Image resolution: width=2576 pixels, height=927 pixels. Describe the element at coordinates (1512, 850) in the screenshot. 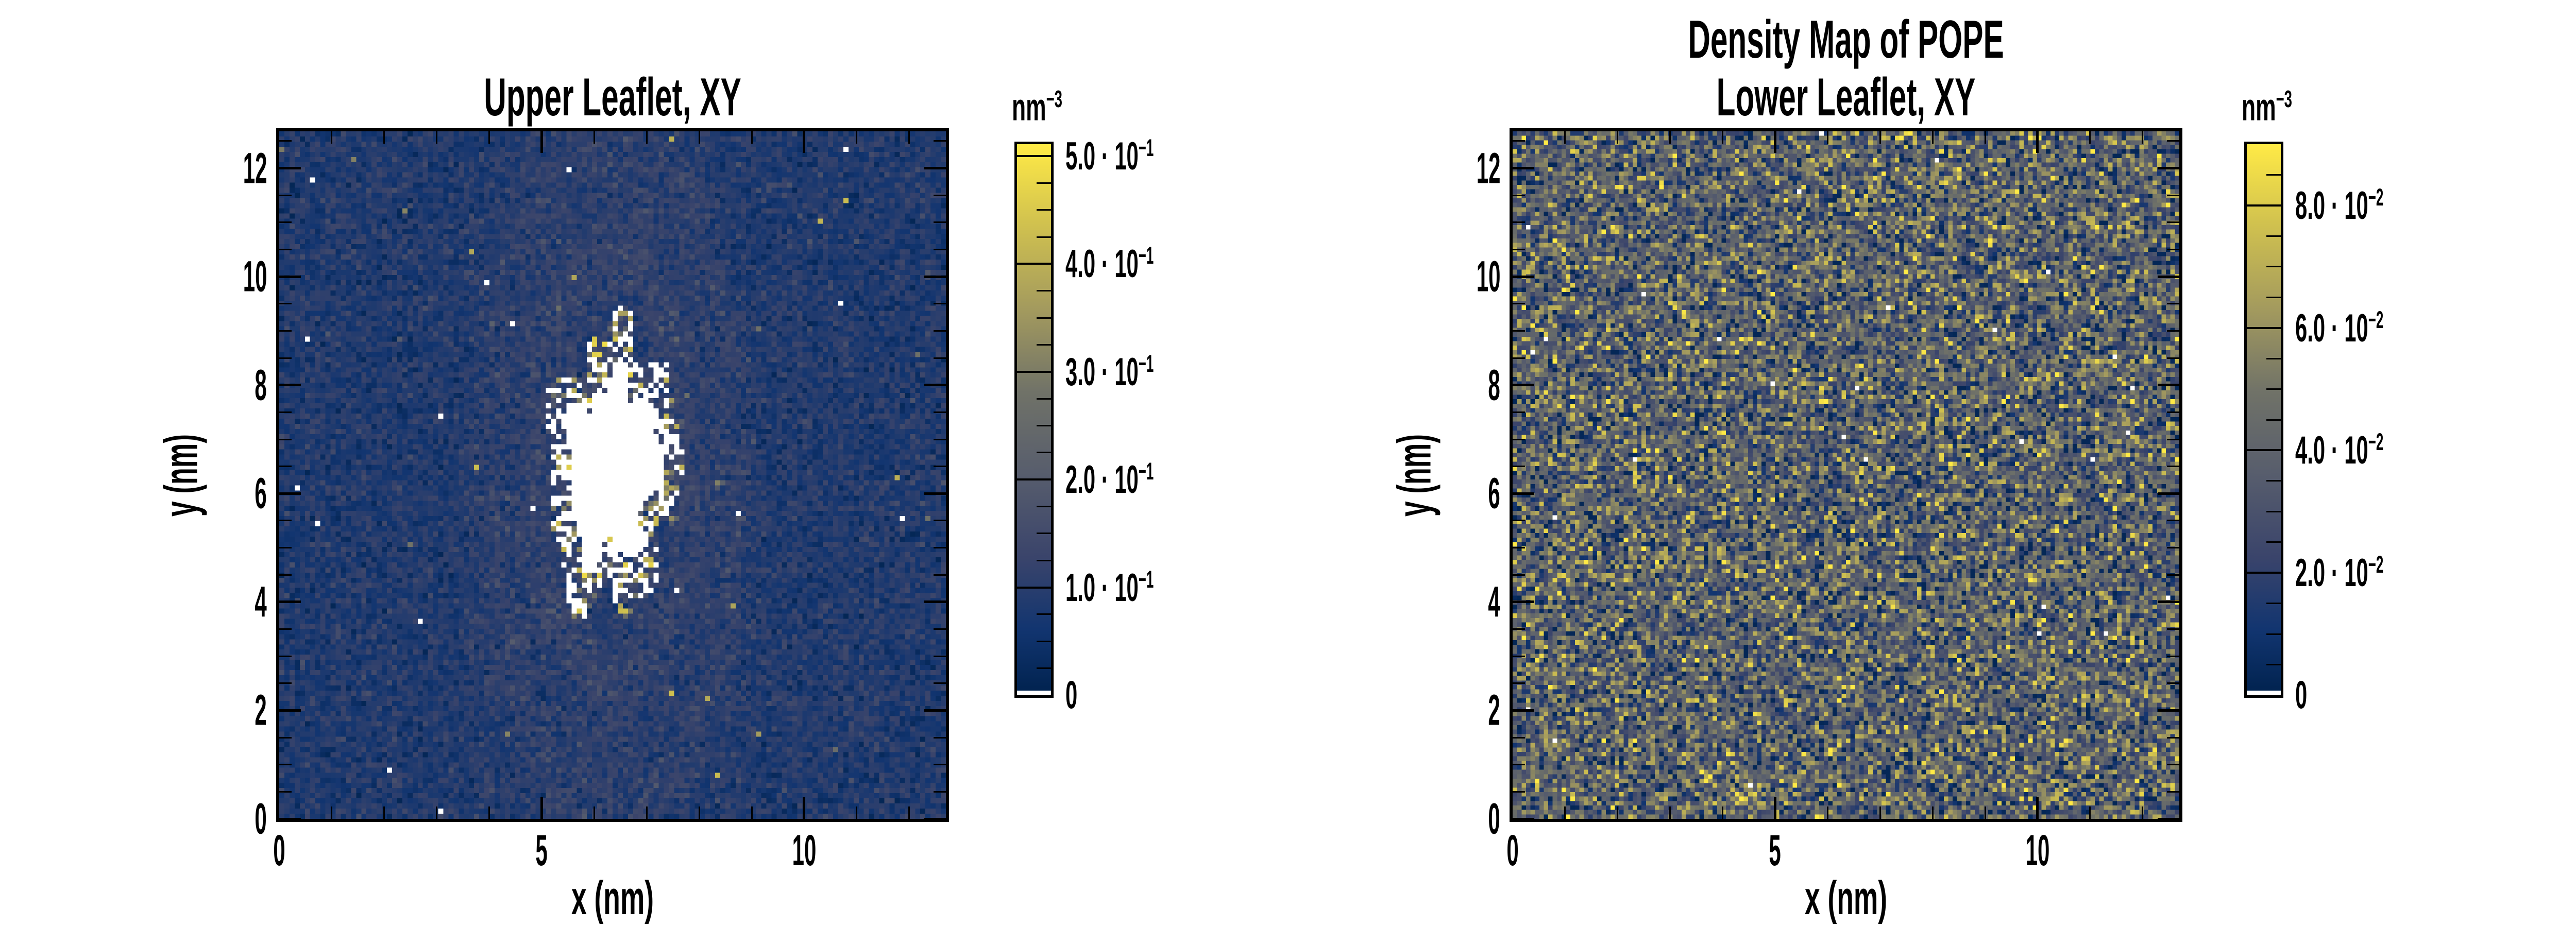

I see `x-tick-label: 0` at that location.